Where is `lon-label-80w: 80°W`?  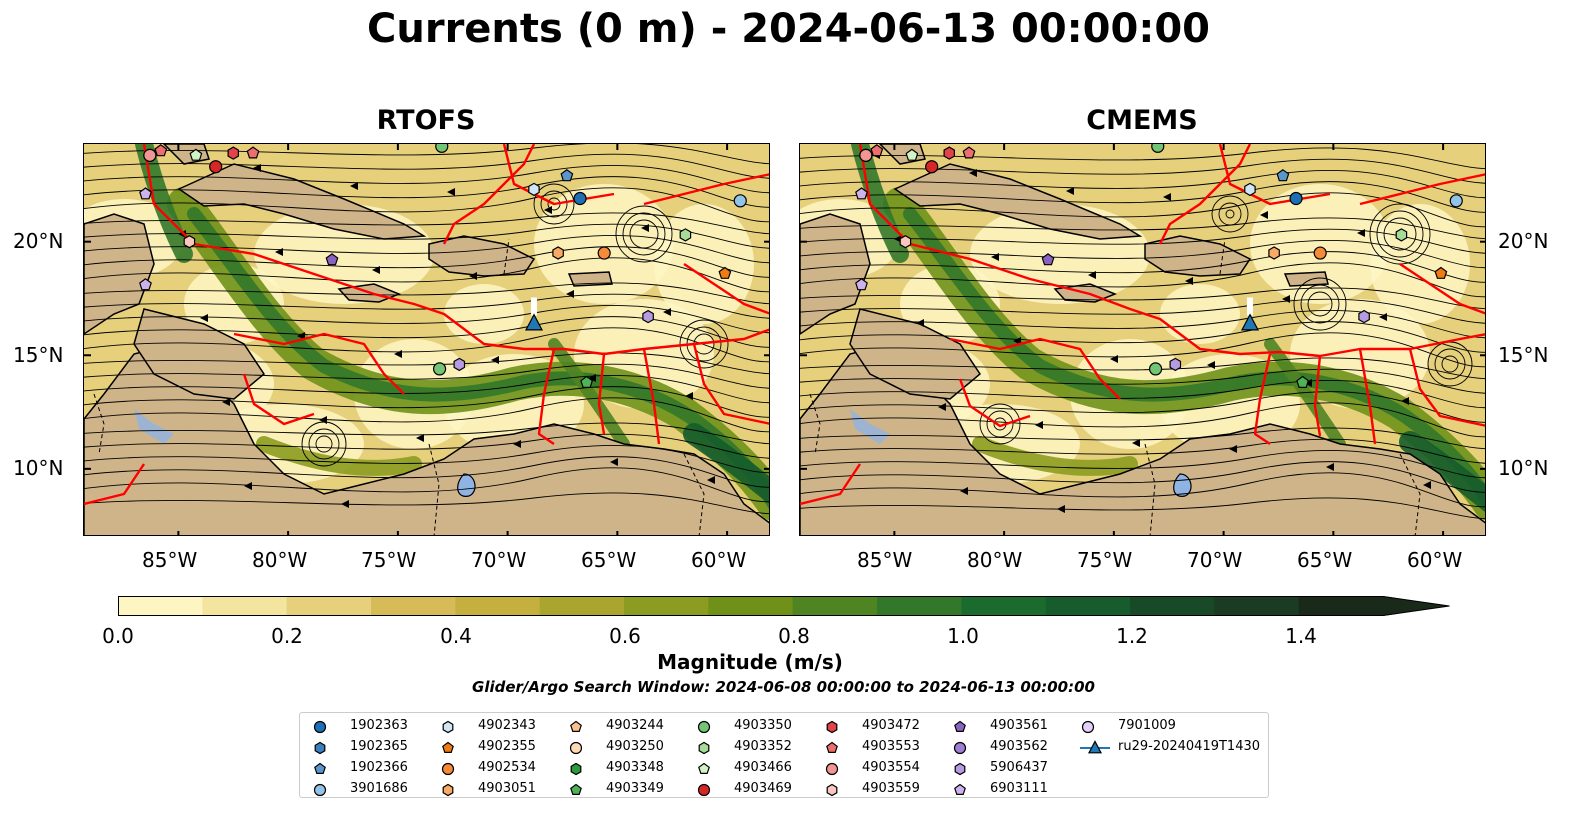
lon-label-80w: 80°W is located at coordinates (280, 560).